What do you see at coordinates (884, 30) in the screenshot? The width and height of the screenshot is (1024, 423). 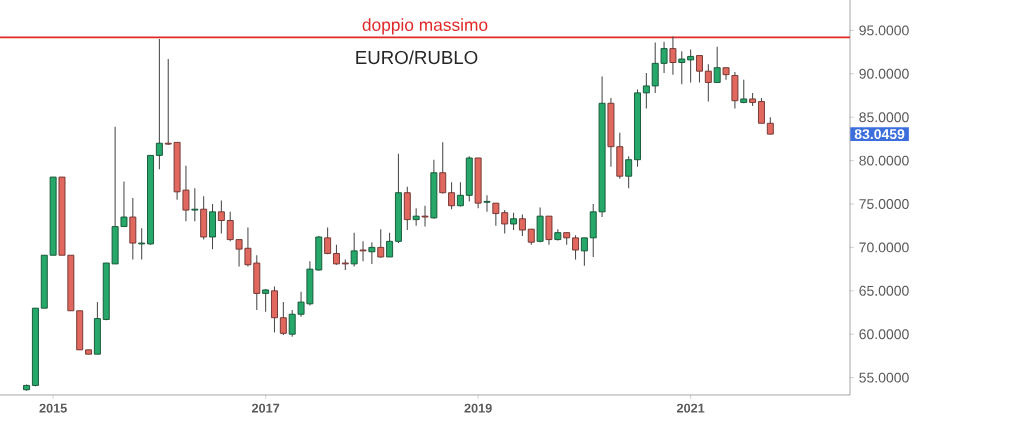 I see `y-tick-label: 95.0000` at bounding box center [884, 30].